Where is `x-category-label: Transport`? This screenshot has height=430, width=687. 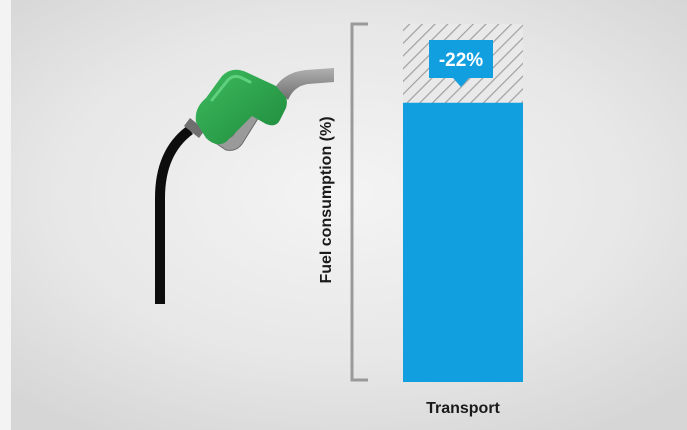
x-category-label: Transport is located at coordinates (463, 408).